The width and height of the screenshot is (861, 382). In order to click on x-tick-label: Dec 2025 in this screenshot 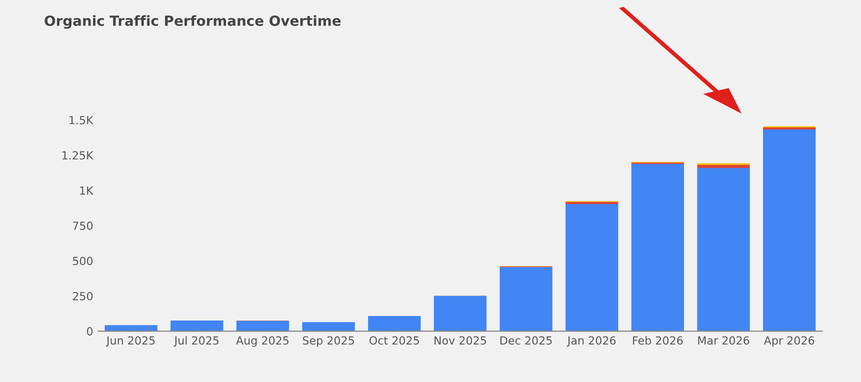, I will do `click(526, 340)`.